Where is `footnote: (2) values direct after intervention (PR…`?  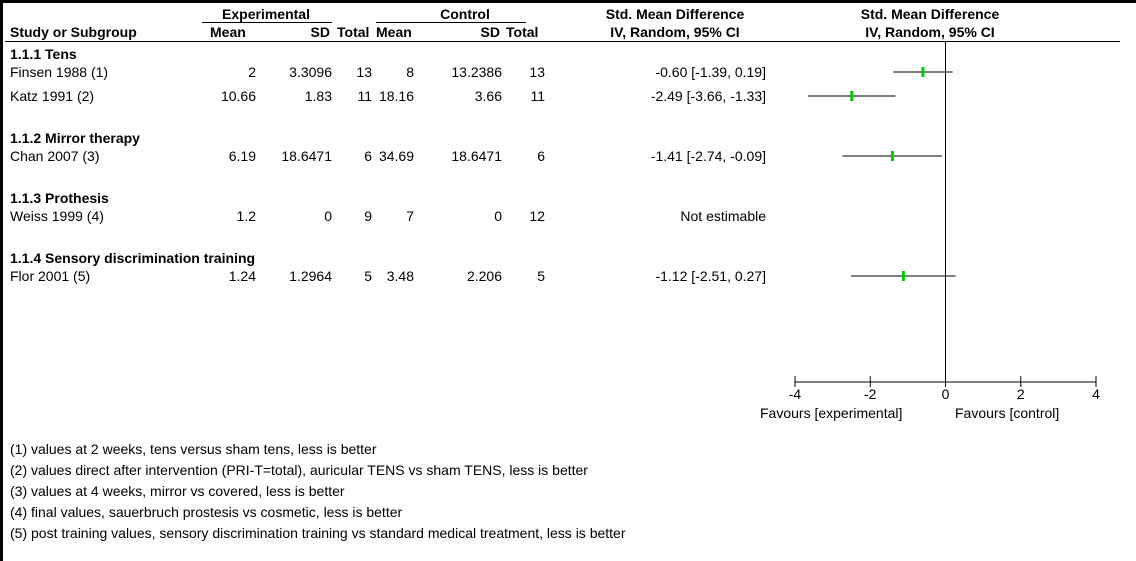
footnote: (2) values direct after intervention (PR… is located at coordinates (299, 470).